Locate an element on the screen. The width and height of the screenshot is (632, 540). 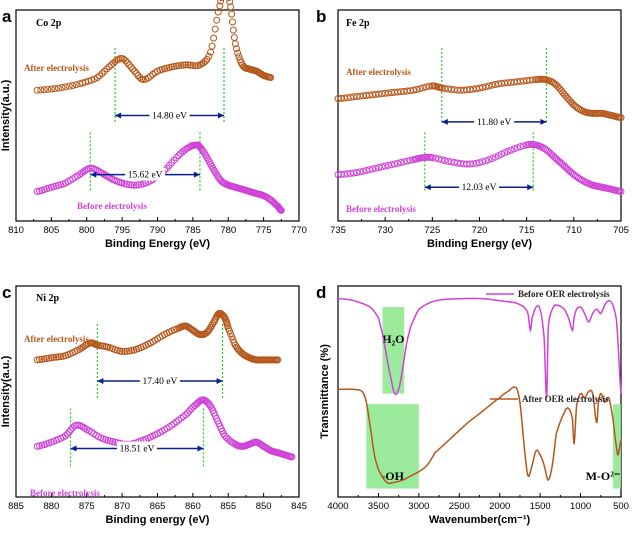
x-tick-label: 865 is located at coordinates (158, 506).